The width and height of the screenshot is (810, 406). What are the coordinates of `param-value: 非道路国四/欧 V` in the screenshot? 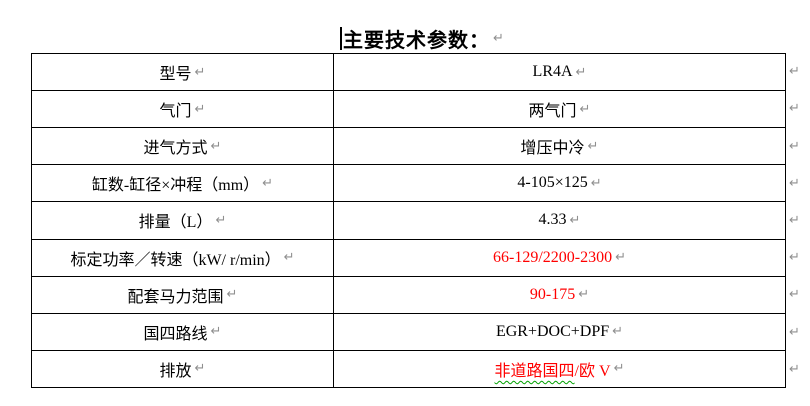 It's located at (552, 371).